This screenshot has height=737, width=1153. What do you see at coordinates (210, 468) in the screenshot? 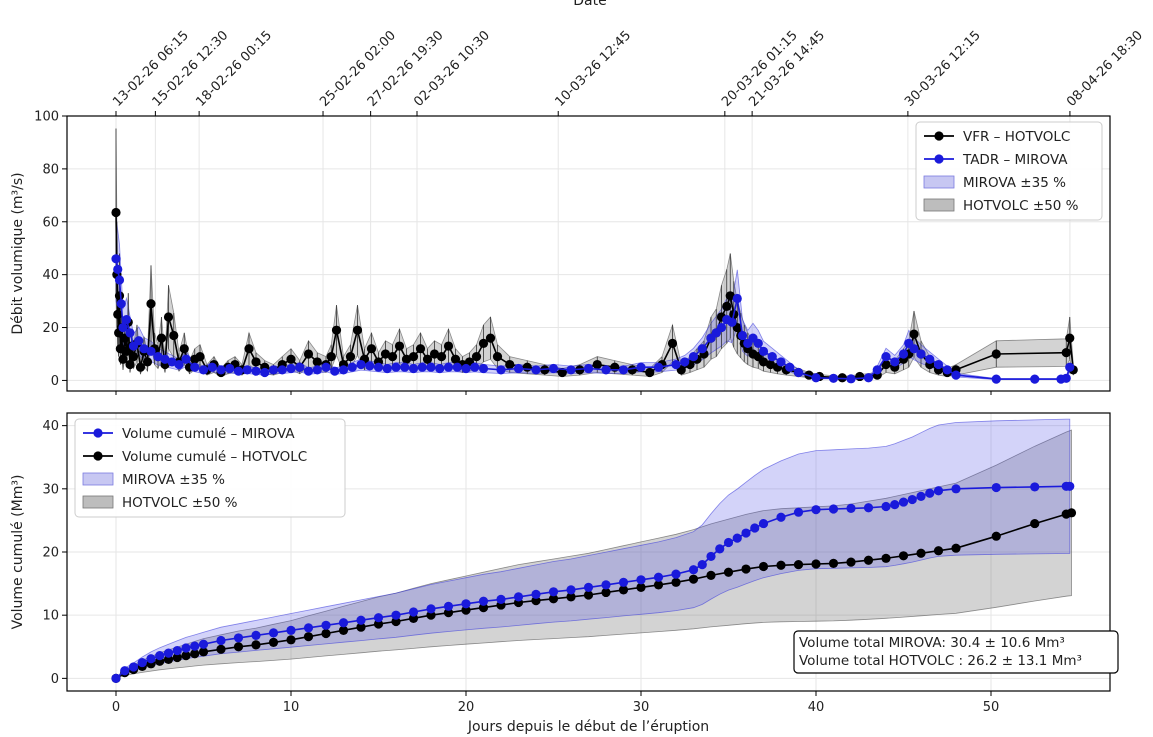
I see `legend-box` at bounding box center [210, 468].